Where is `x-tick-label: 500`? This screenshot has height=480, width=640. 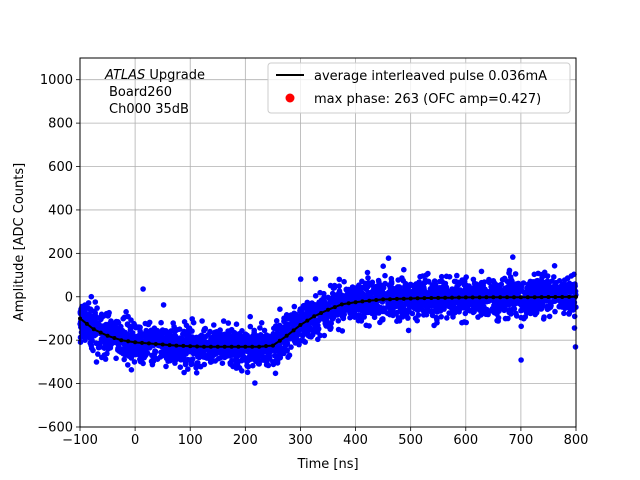
x-tick-label: 500 is located at coordinates (410, 440).